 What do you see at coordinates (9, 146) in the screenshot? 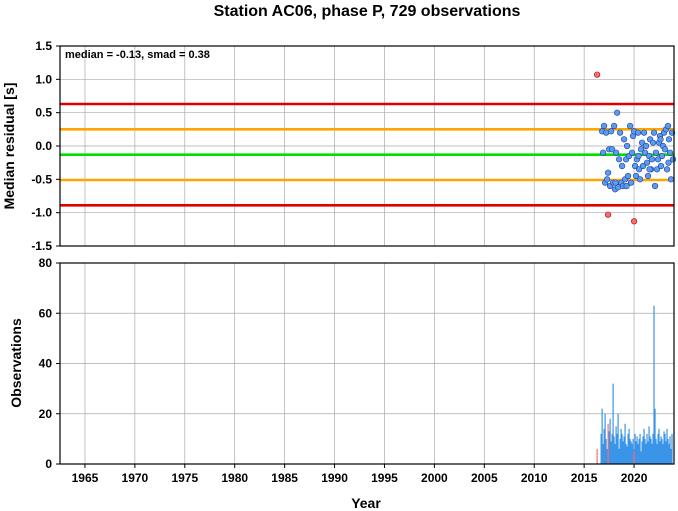
I see `residual-y-axis-label: Median residual [s]` at bounding box center [9, 146].